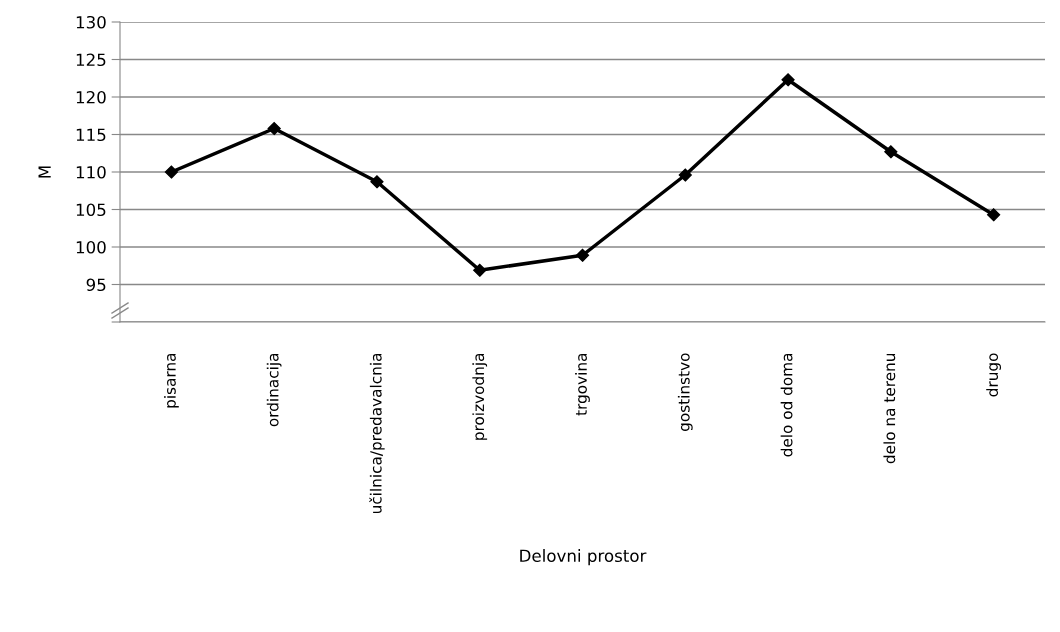  What do you see at coordinates (91, 172) in the screenshot?
I see `y-tick-label: 110` at bounding box center [91, 172].